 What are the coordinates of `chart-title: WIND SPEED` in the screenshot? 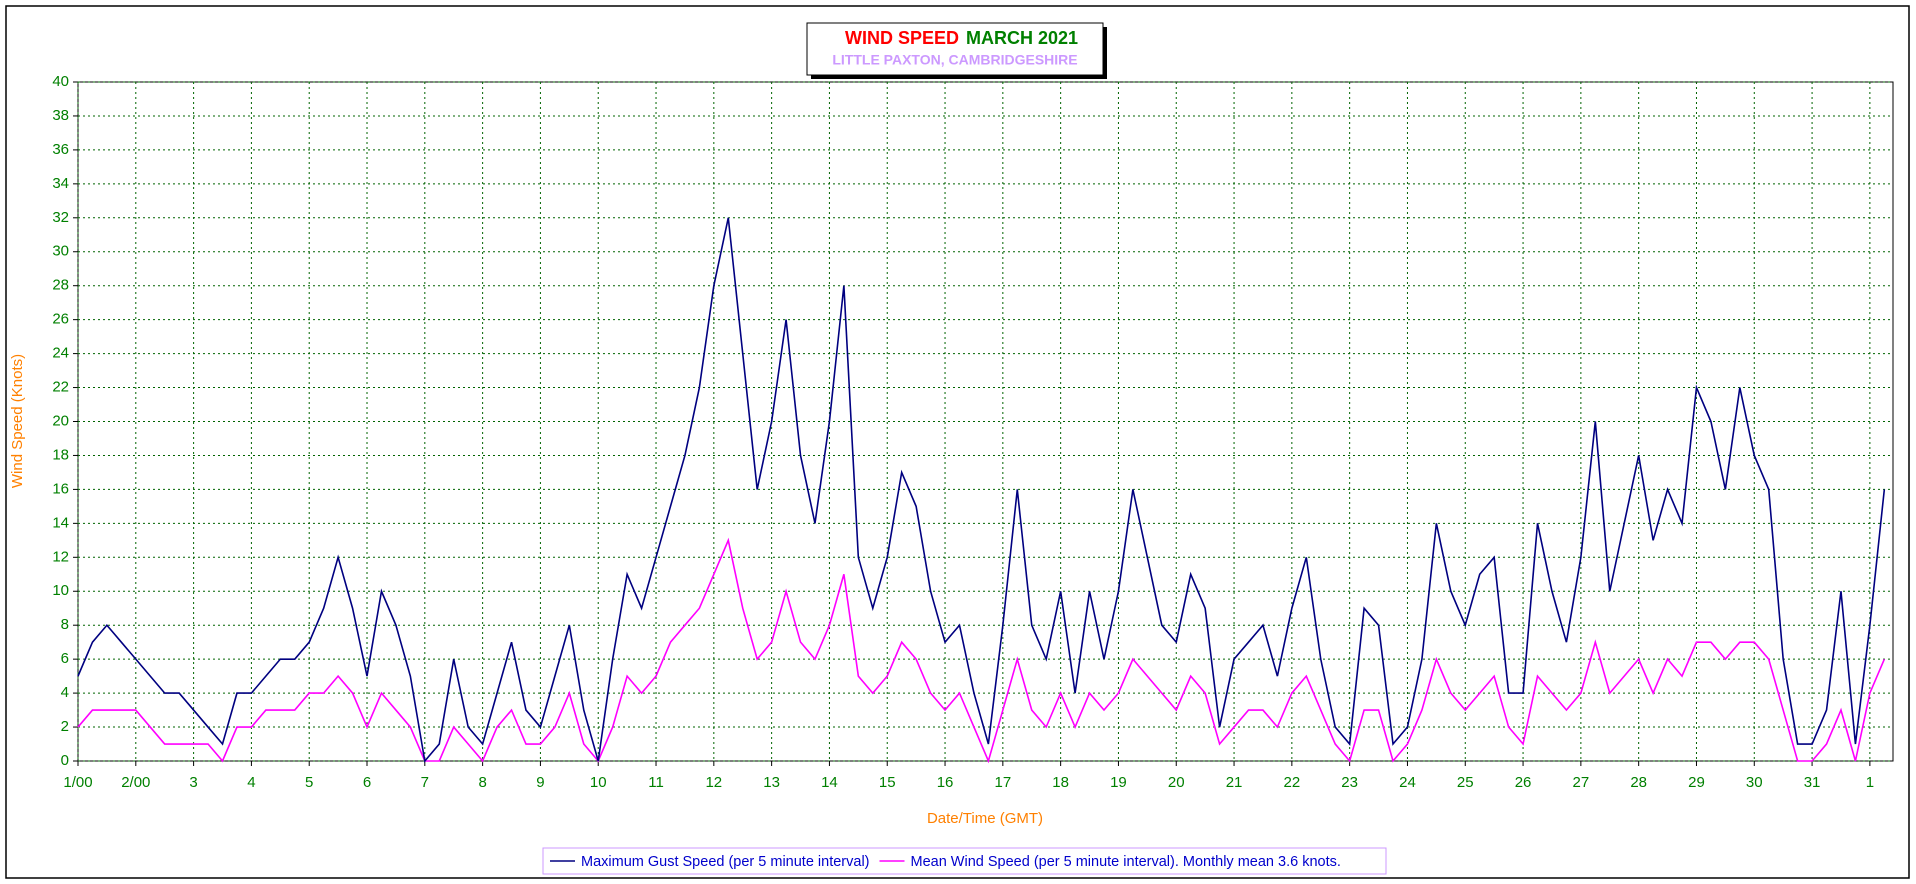 It's located at (902, 38).